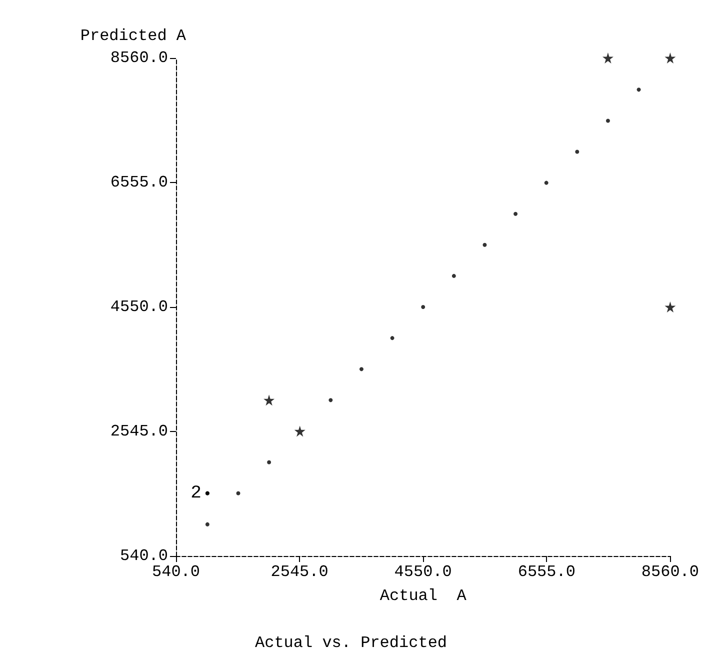 This screenshot has width=702, height=664. I want to click on x-tick-label: 2545.0, so click(299, 572).